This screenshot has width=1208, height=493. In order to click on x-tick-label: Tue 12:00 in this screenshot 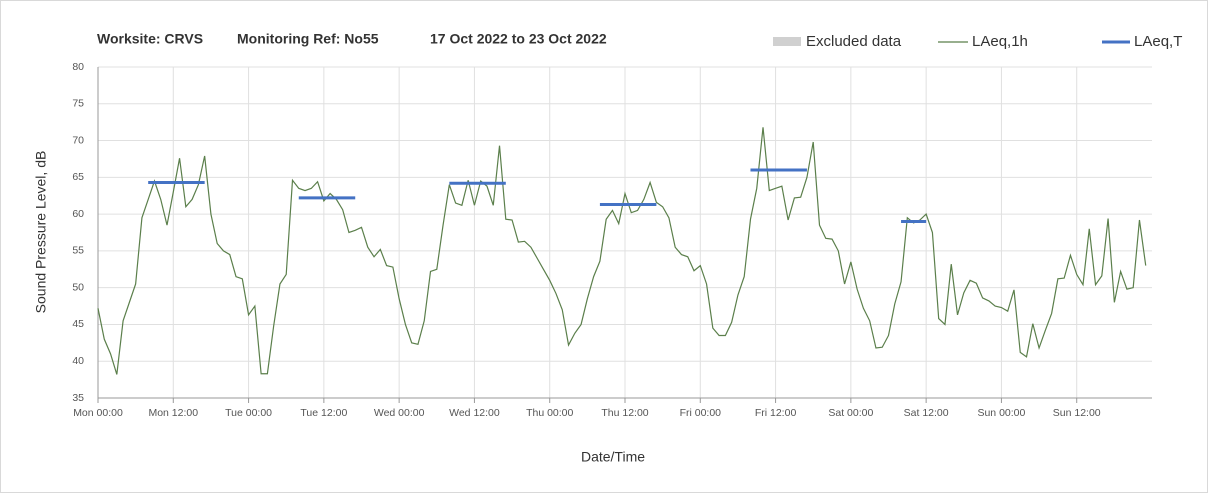, I will do `click(323, 413)`.